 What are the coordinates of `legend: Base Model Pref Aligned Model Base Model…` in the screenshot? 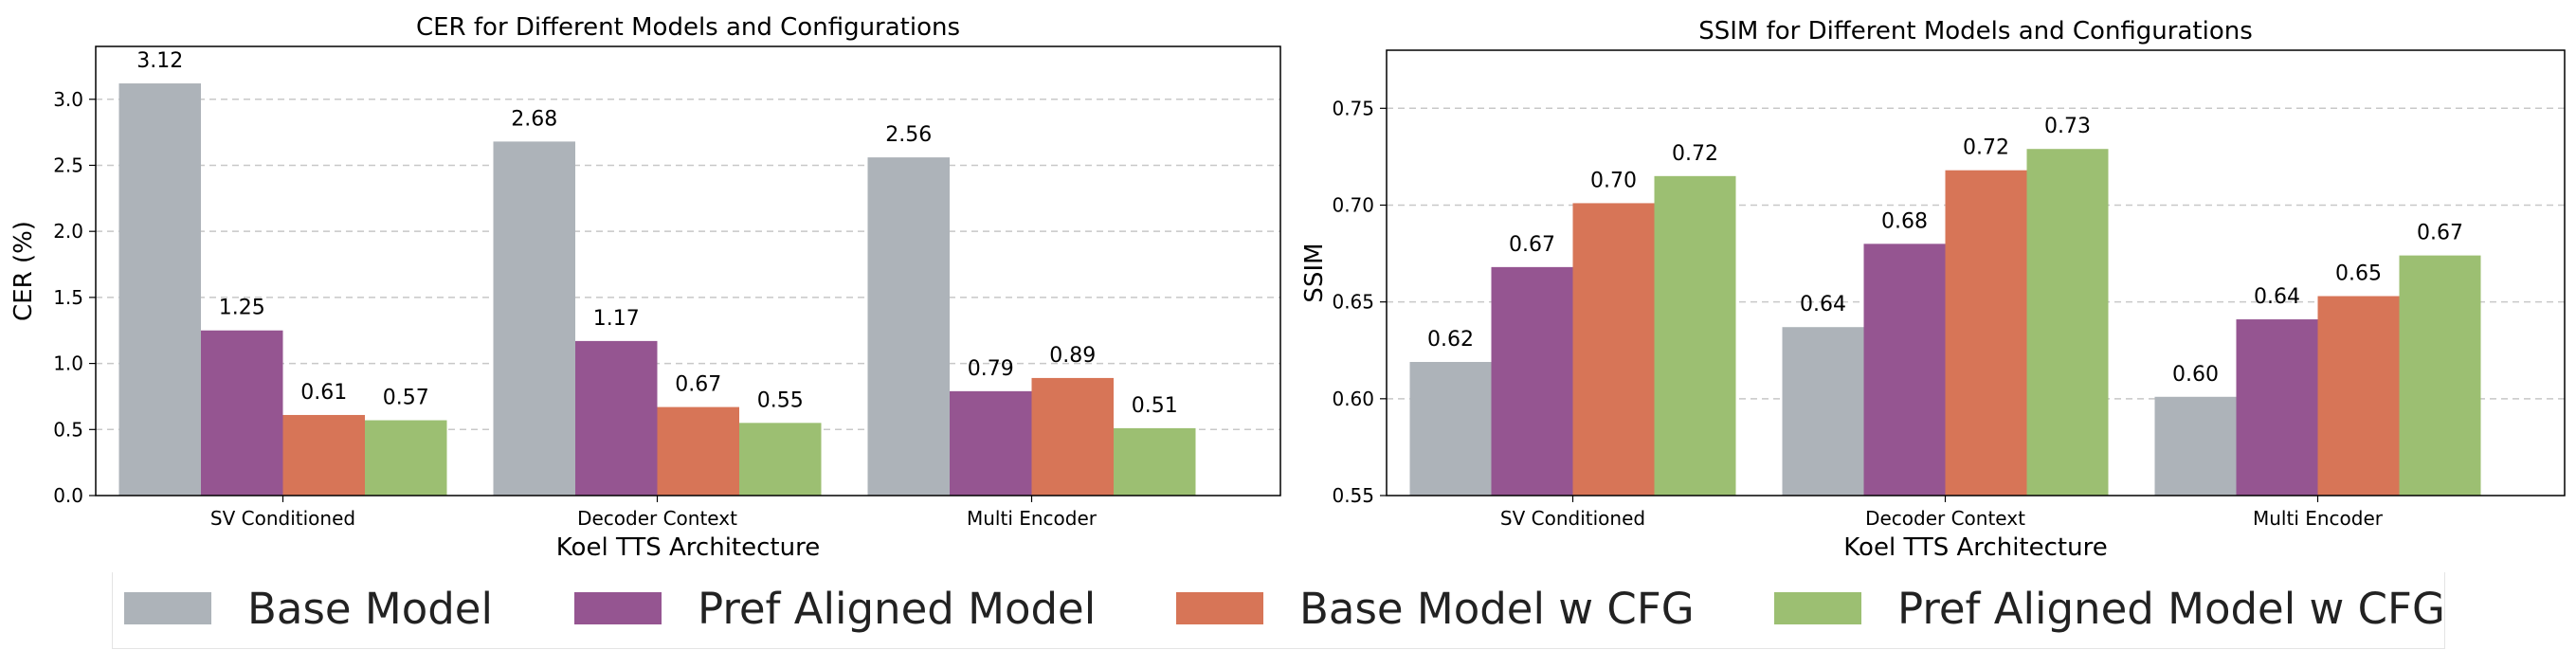 It's located at (1278, 610).